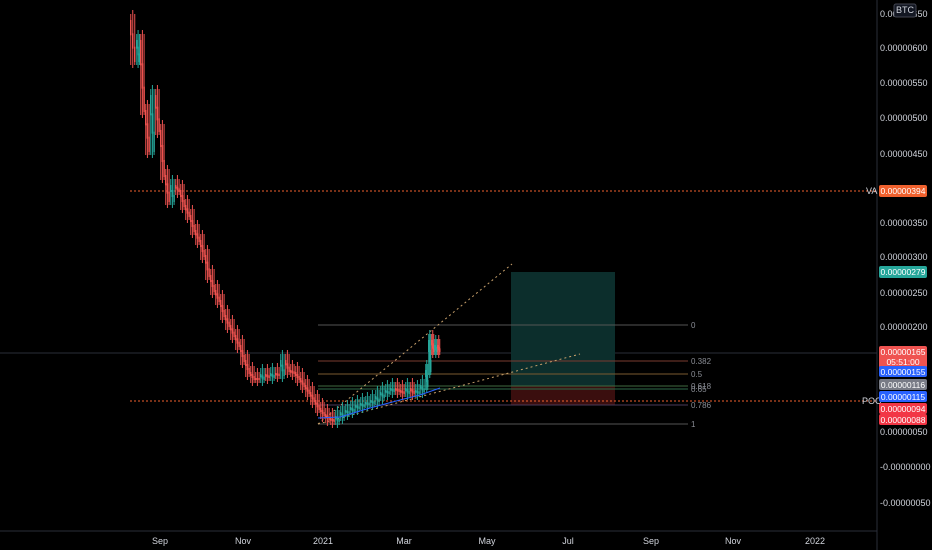  What do you see at coordinates (871, 191) in the screenshot?
I see `va-tag-text: VA` at bounding box center [871, 191].